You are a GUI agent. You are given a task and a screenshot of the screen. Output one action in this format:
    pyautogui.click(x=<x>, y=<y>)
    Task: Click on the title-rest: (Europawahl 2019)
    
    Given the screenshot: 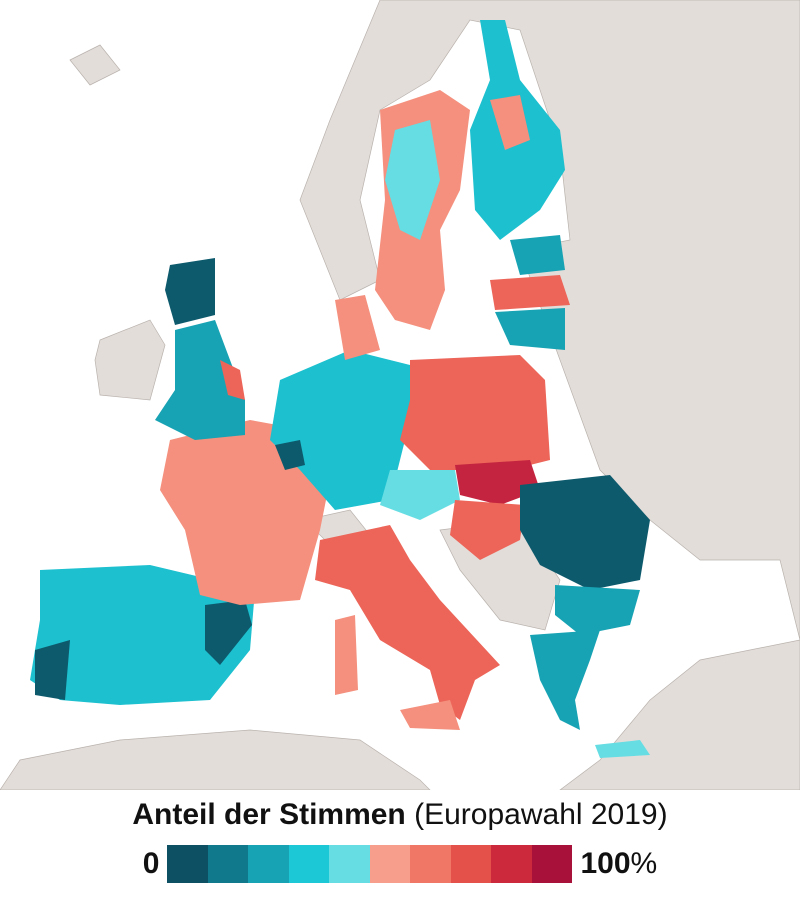 What is the action you would take?
    pyautogui.click(x=541, y=814)
    